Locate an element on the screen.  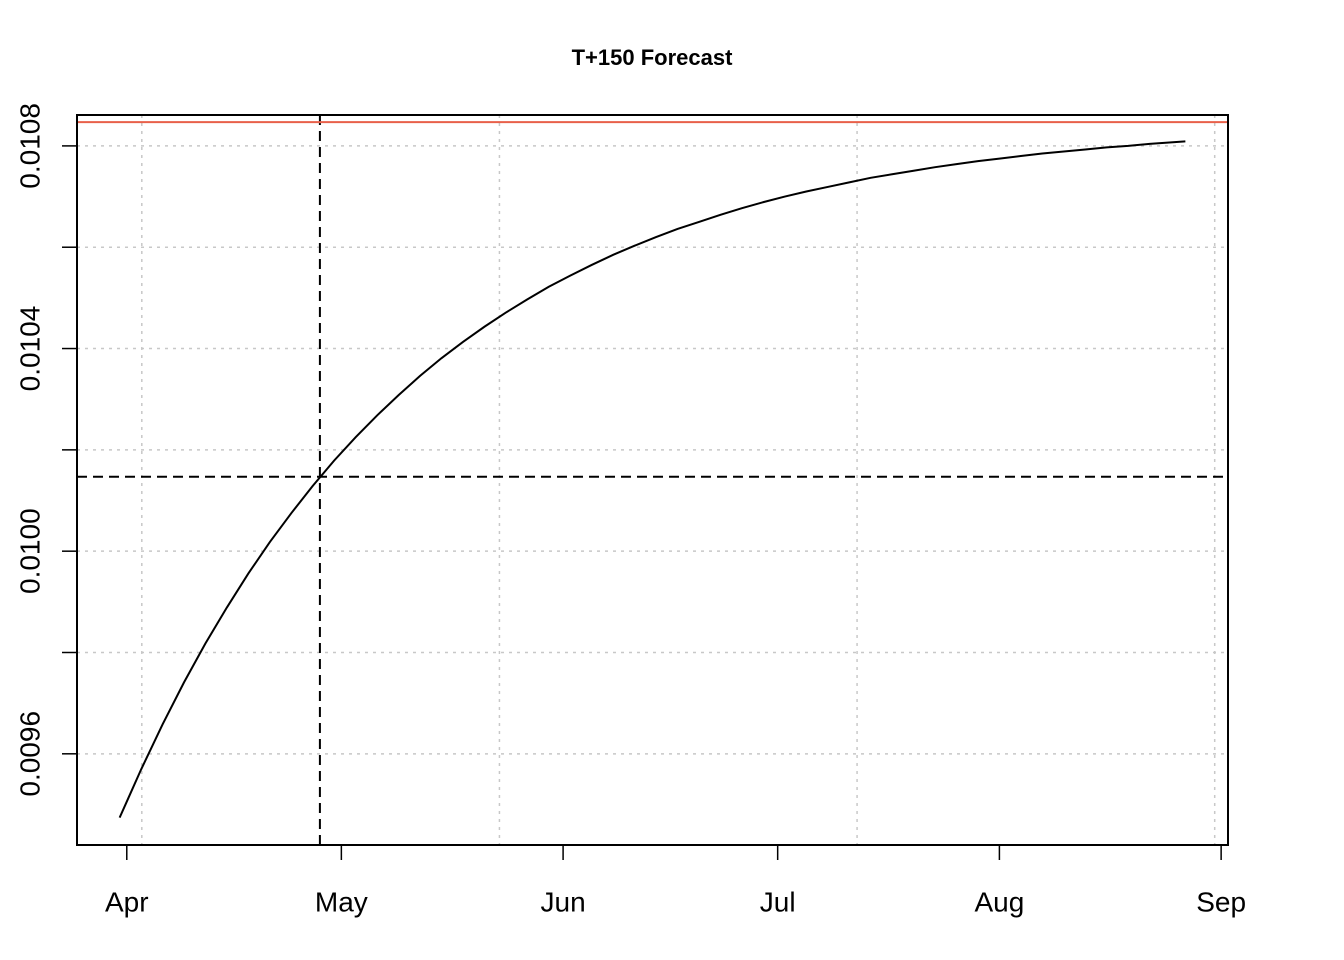
y-tick-label: 0.0104 is located at coordinates (29, 349).